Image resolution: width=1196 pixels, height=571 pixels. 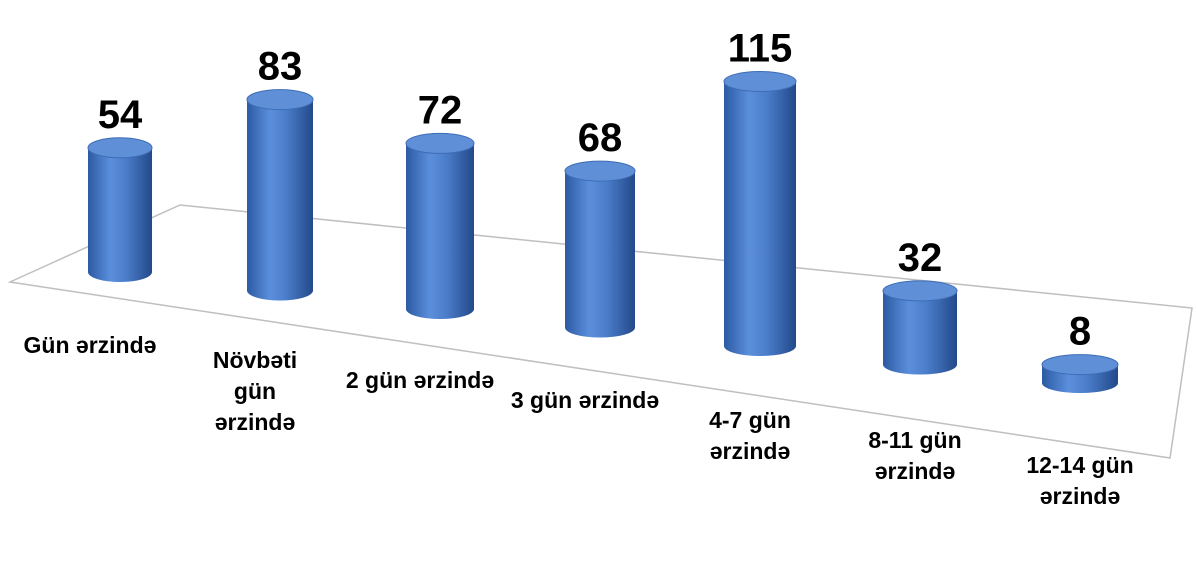 I want to click on value-label: 54, so click(x=120, y=115).